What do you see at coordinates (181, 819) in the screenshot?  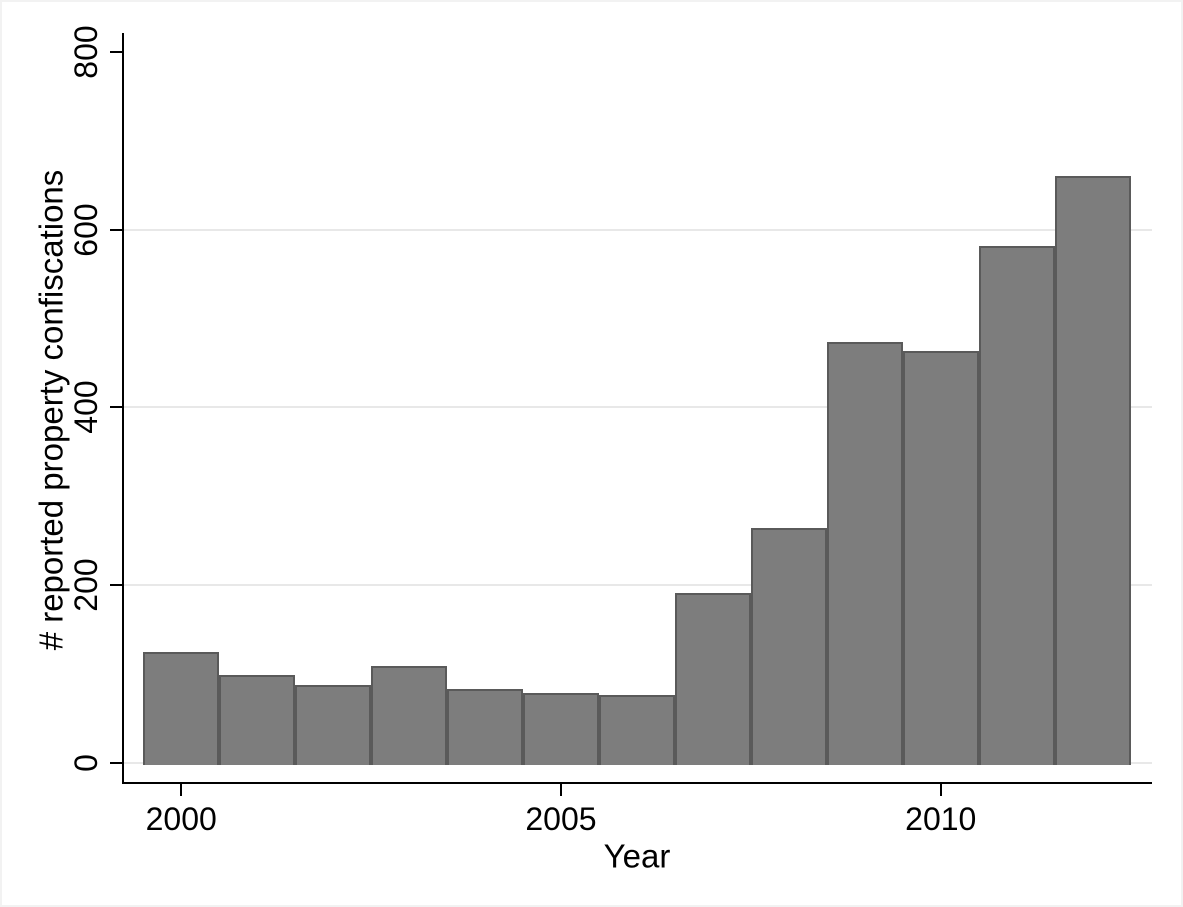 I see `x-tick-label-2000: 2000` at bounding box center [181, 819].